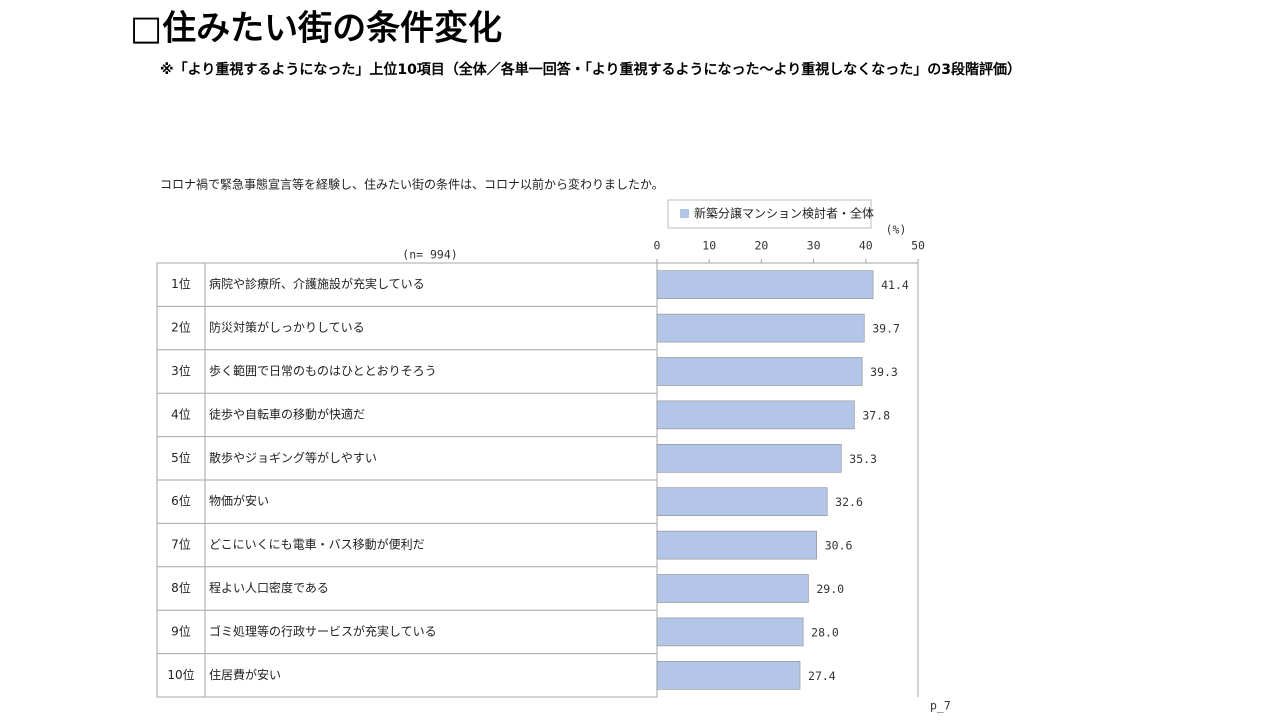  What do you see at coordinates (876, 415) in the screenshot?
I see `value-label: 37.8` at bounding box center [876, 415].